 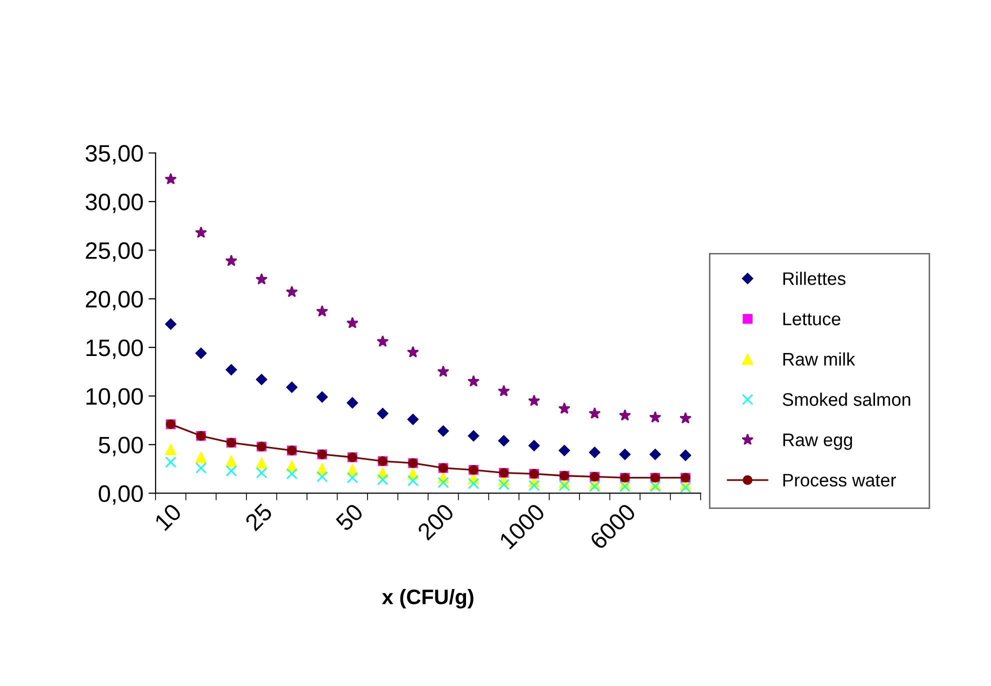 What do you see at coordinates (120, 446) in the screenshot?
I see `y-tick-label: 5,00` at bounding box center [120, 446].